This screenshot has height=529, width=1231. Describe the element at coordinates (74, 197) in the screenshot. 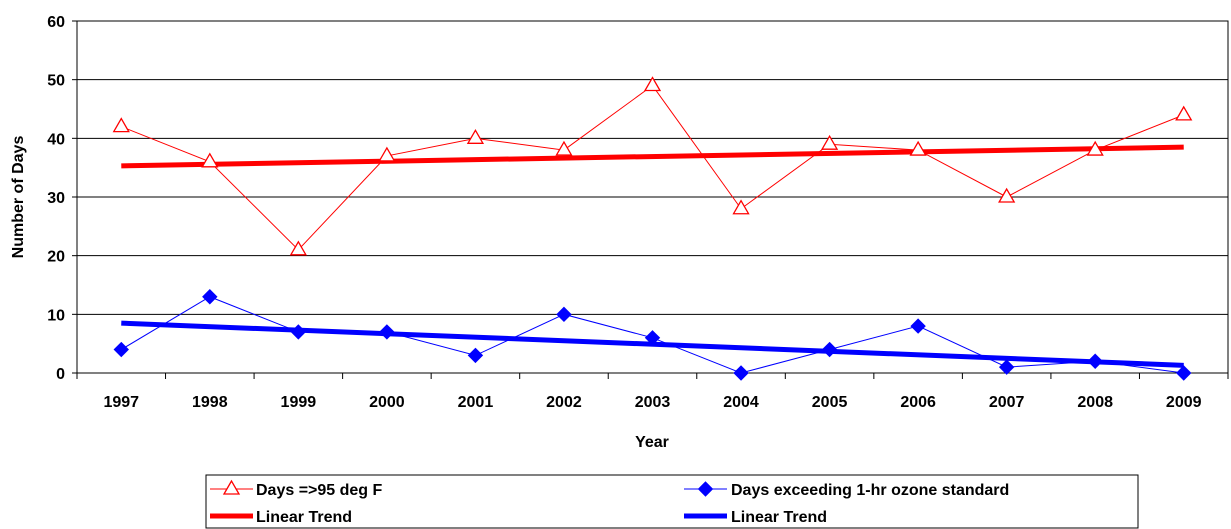

I see `y-axis-ticks` at that location.